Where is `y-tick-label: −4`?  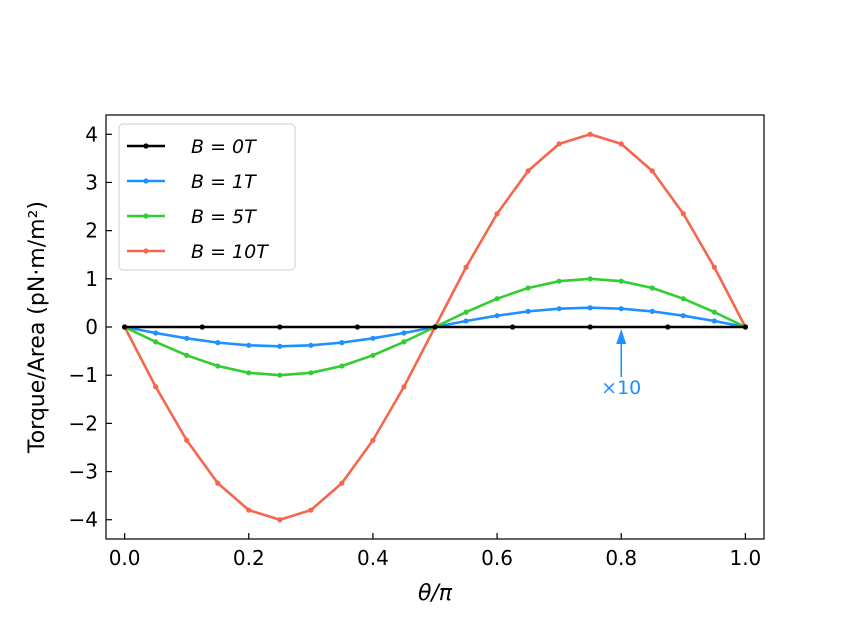
y-tick-label: −4 is located at coordinates (83, 520).